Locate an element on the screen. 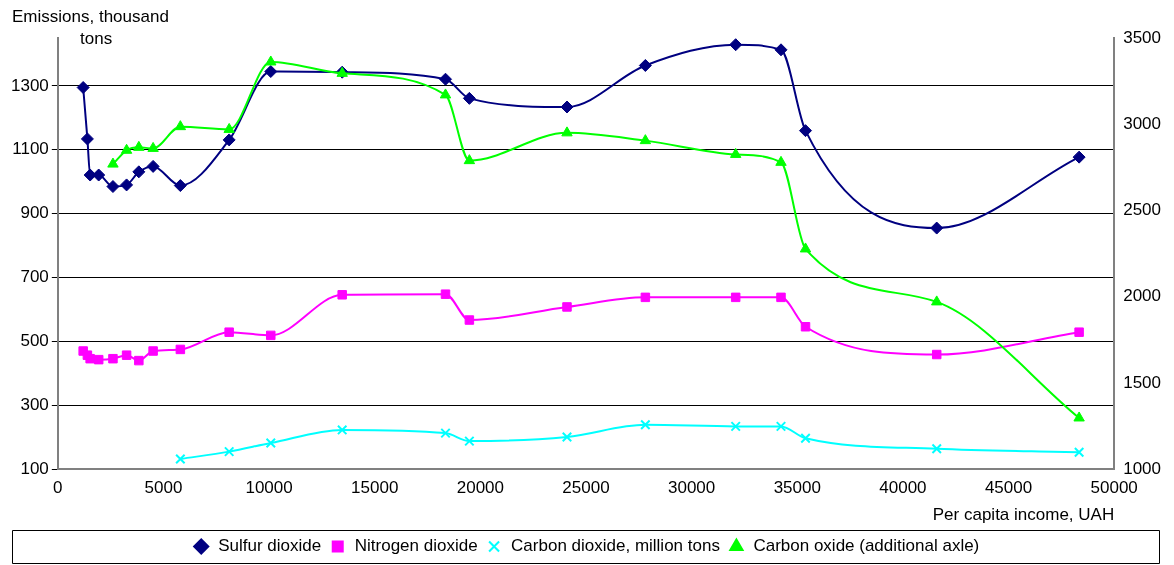  x-tick-label: 45000 is located at coordinates (1008, 488).